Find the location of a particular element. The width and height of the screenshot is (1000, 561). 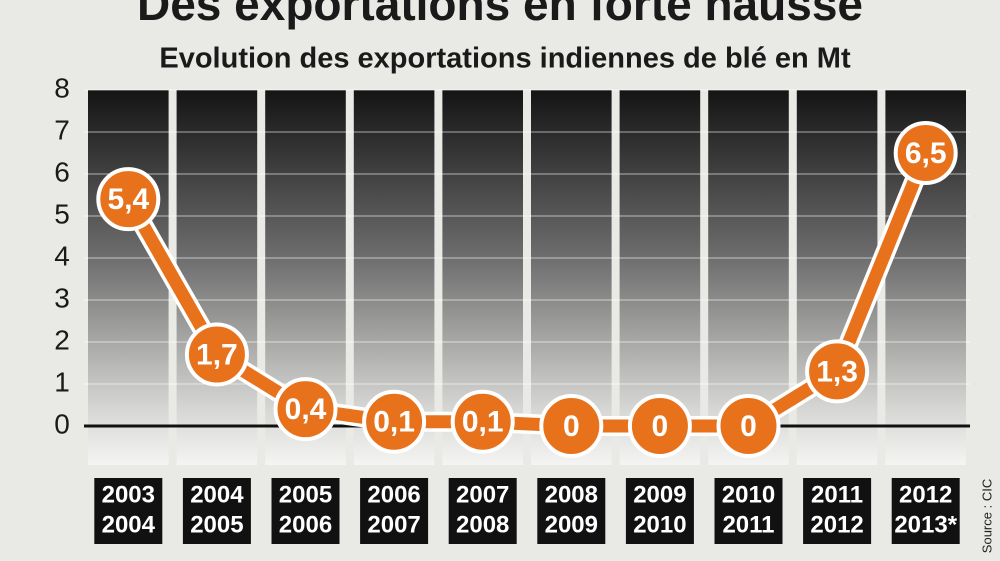

data-label: 1,7 is located at coordinates (217, 354).